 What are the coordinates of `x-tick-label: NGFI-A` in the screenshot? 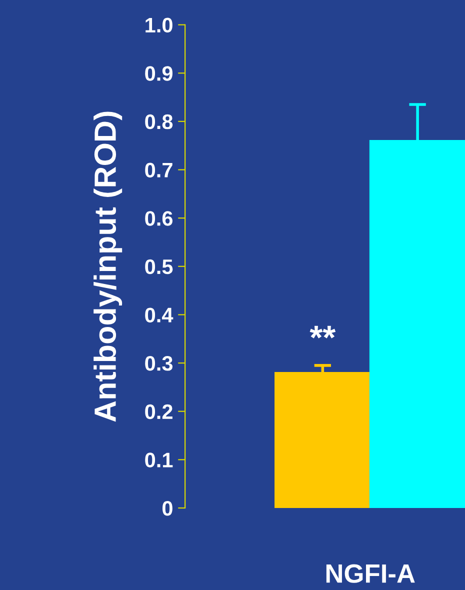 It's located at (370, 573).